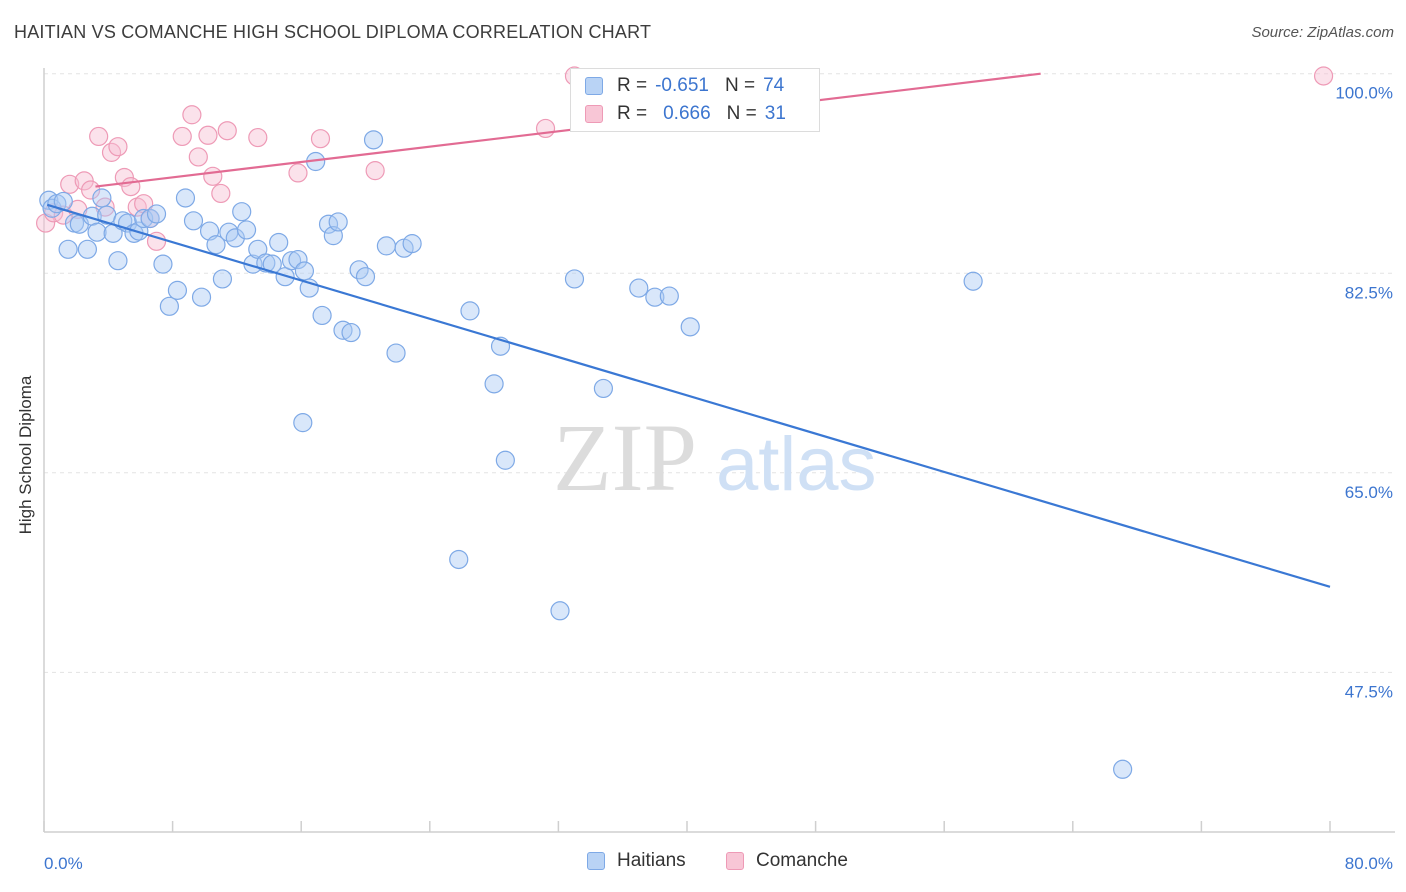  I want to click on legend-n-value: 74, so click(774, 85).